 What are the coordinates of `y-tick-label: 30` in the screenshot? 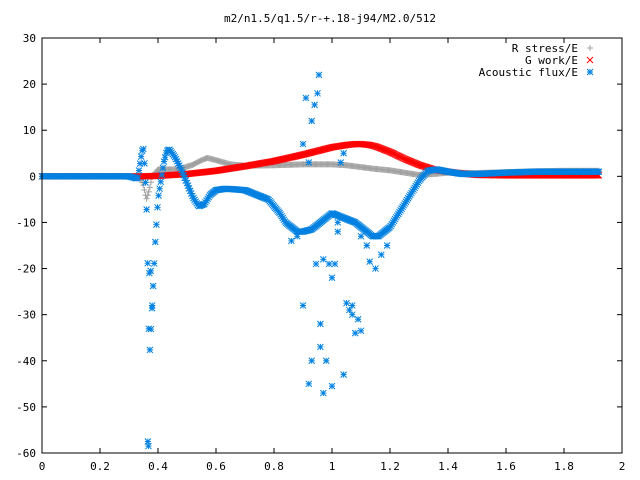 It's located at (29, 38).